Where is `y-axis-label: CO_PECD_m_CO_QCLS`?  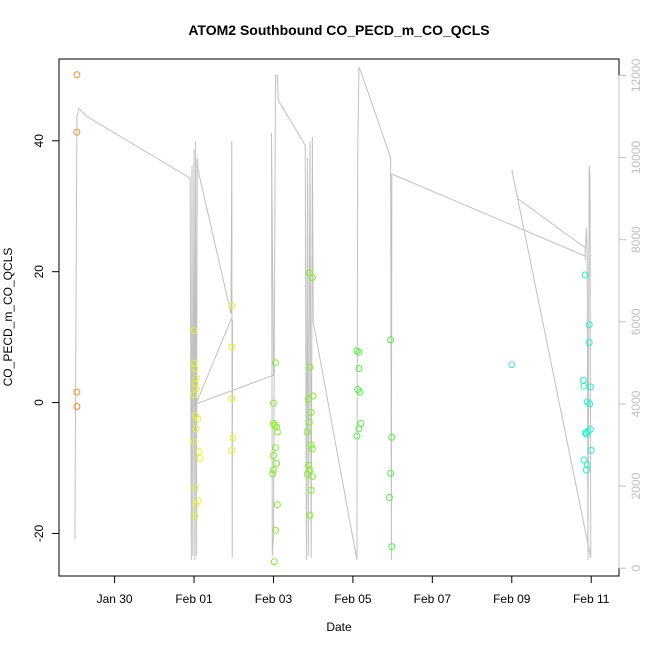
y-axis-label: CO_PECD_m_CO_QCLS is located at coordinates (8, 317).